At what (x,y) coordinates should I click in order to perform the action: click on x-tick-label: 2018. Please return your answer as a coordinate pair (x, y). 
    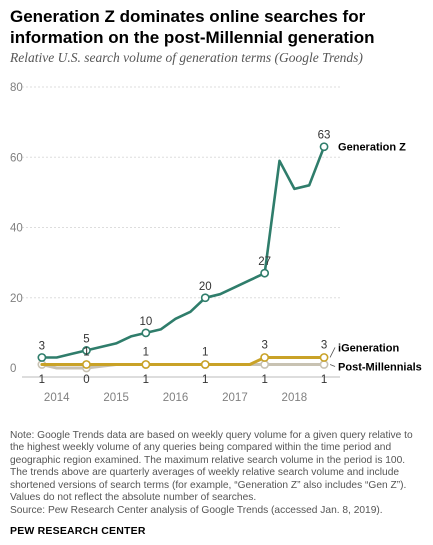
    Looking at the image, I should click on (295, 398).